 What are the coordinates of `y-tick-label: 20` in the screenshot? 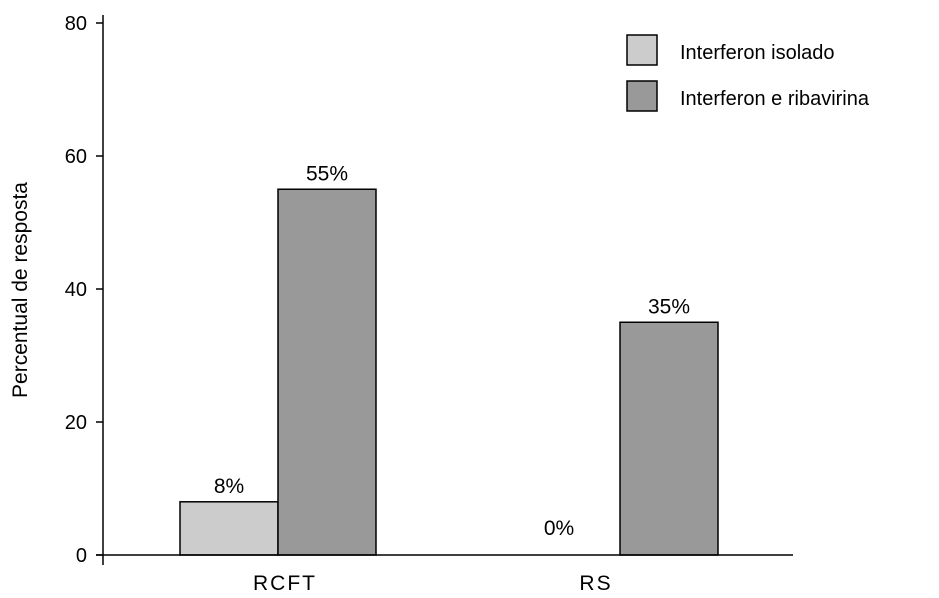 It's located at (76, 423).